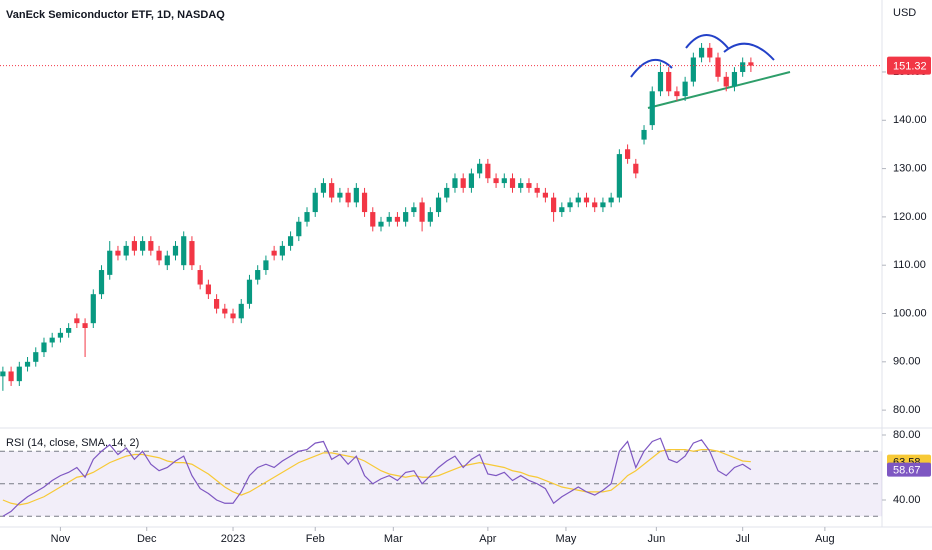 This screenshot has height=550, width=932. Describe the element at coordinates (904, 13) in the screenshot. I see `currency: USD` at that location.